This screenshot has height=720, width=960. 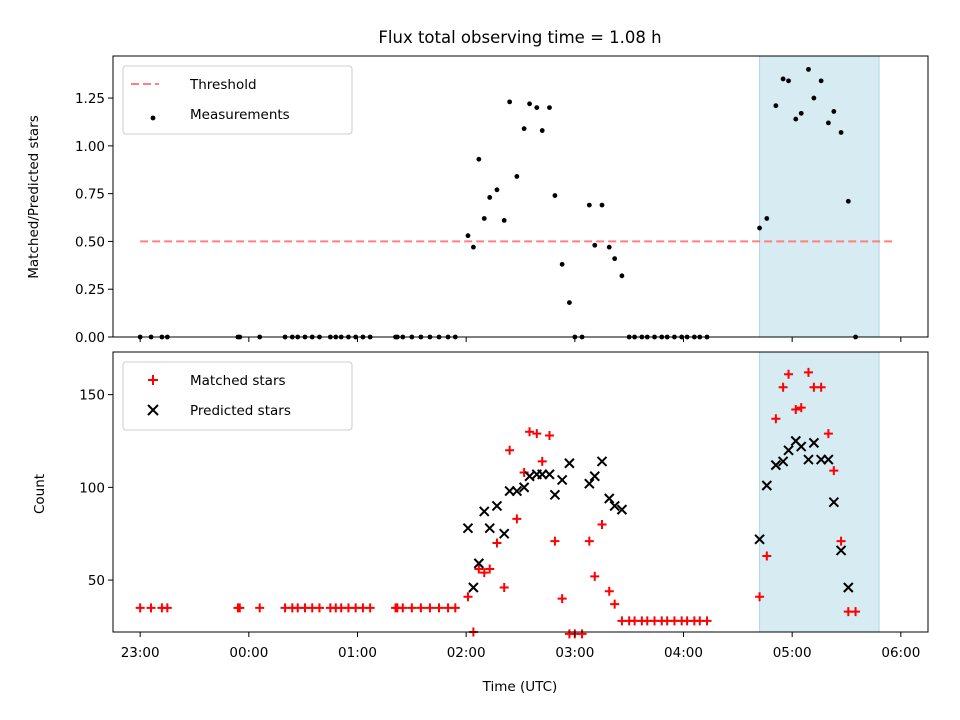 I want to click on chart-title: Flux total observing time = 1.08 h, so click(x=519, y=37).